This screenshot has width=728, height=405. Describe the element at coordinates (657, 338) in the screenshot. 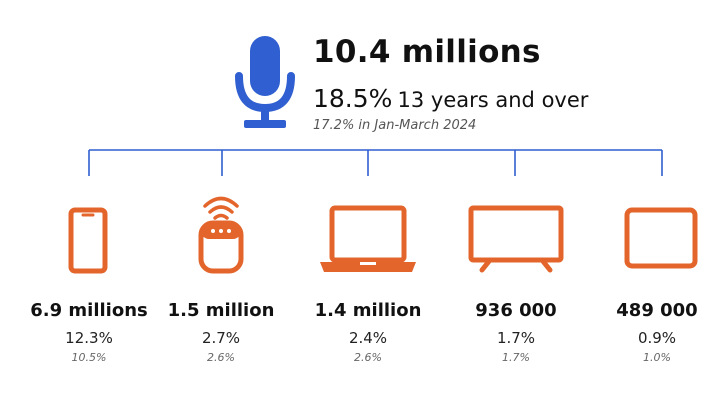

I see `device-share: 0.9%` at that location.